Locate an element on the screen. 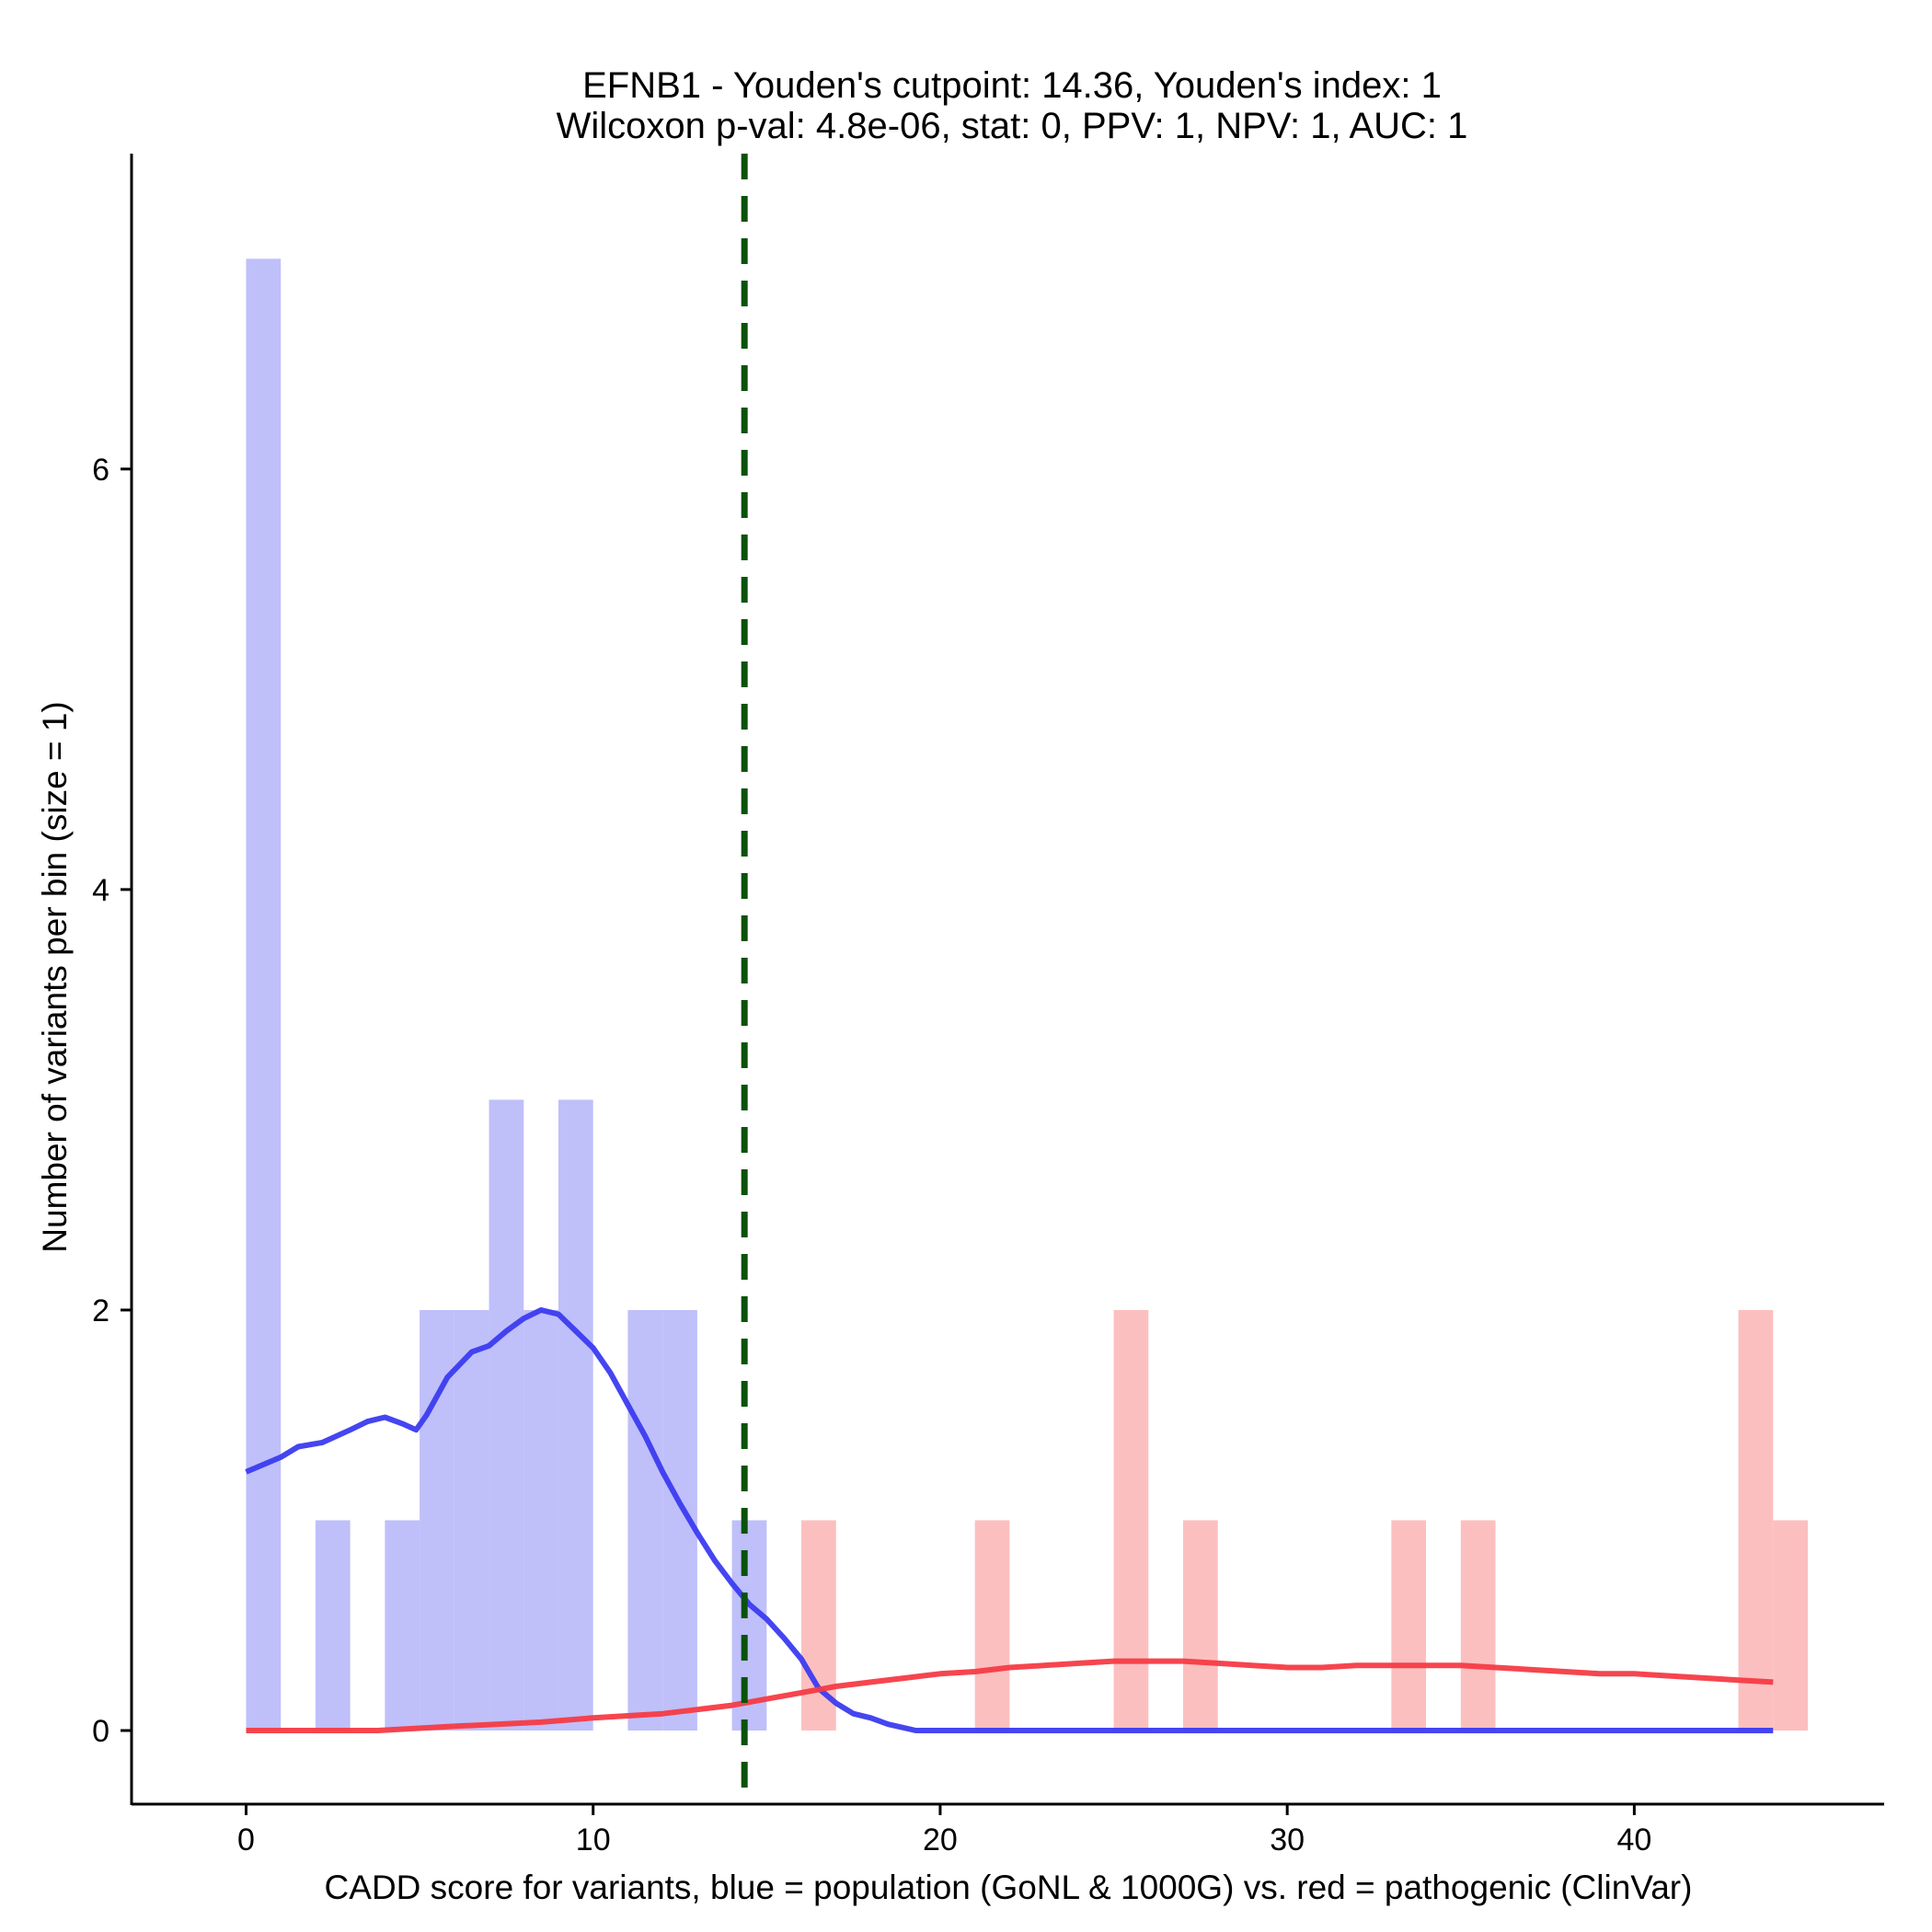  y-axis-ticks: 0 2 4 6 is located at coordinates (112, 1101).